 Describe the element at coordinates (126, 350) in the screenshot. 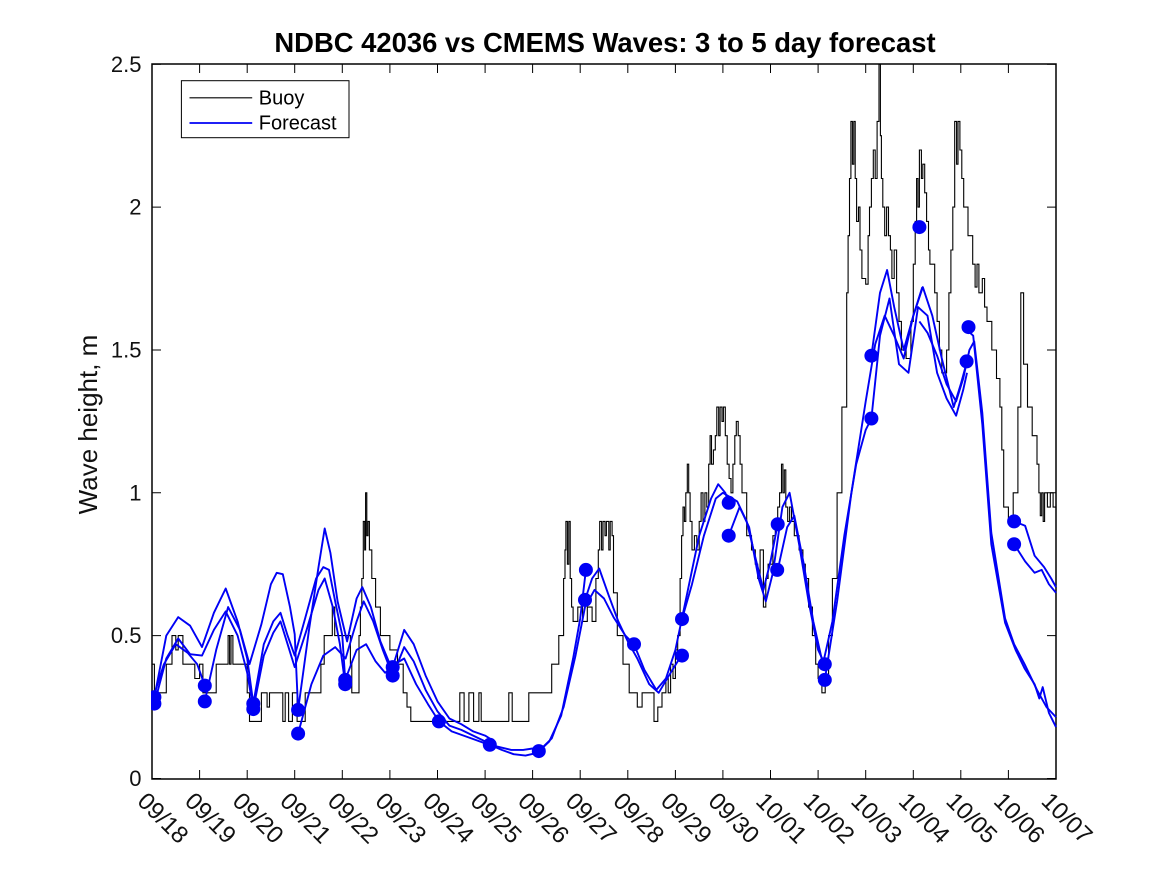

I see `svg-text: 1.5` at that location.